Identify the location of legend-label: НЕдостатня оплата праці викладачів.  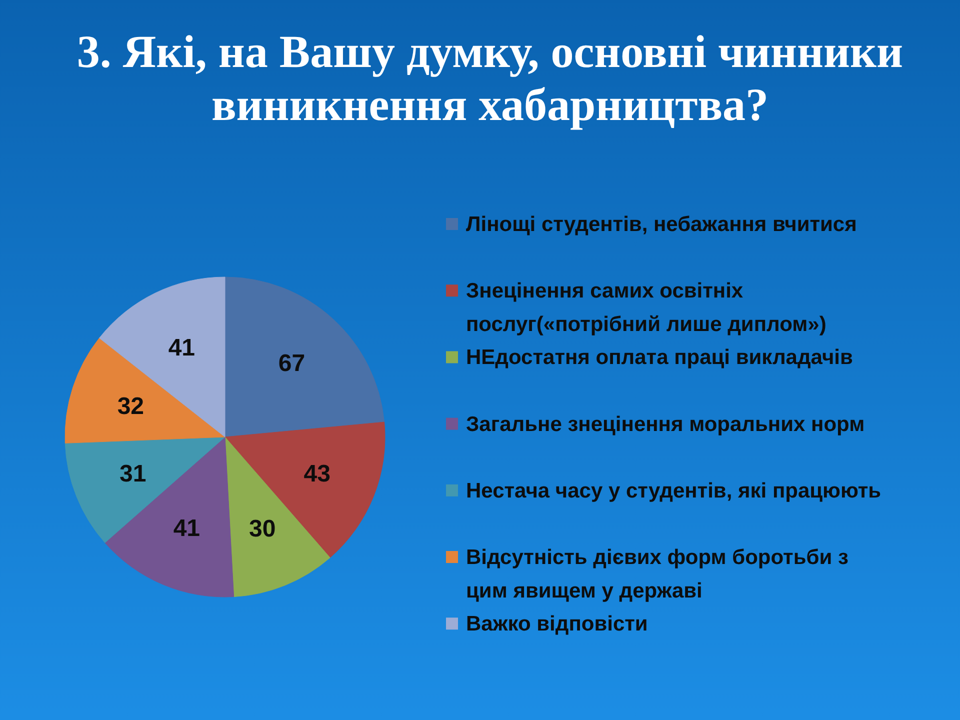
(659, 357).